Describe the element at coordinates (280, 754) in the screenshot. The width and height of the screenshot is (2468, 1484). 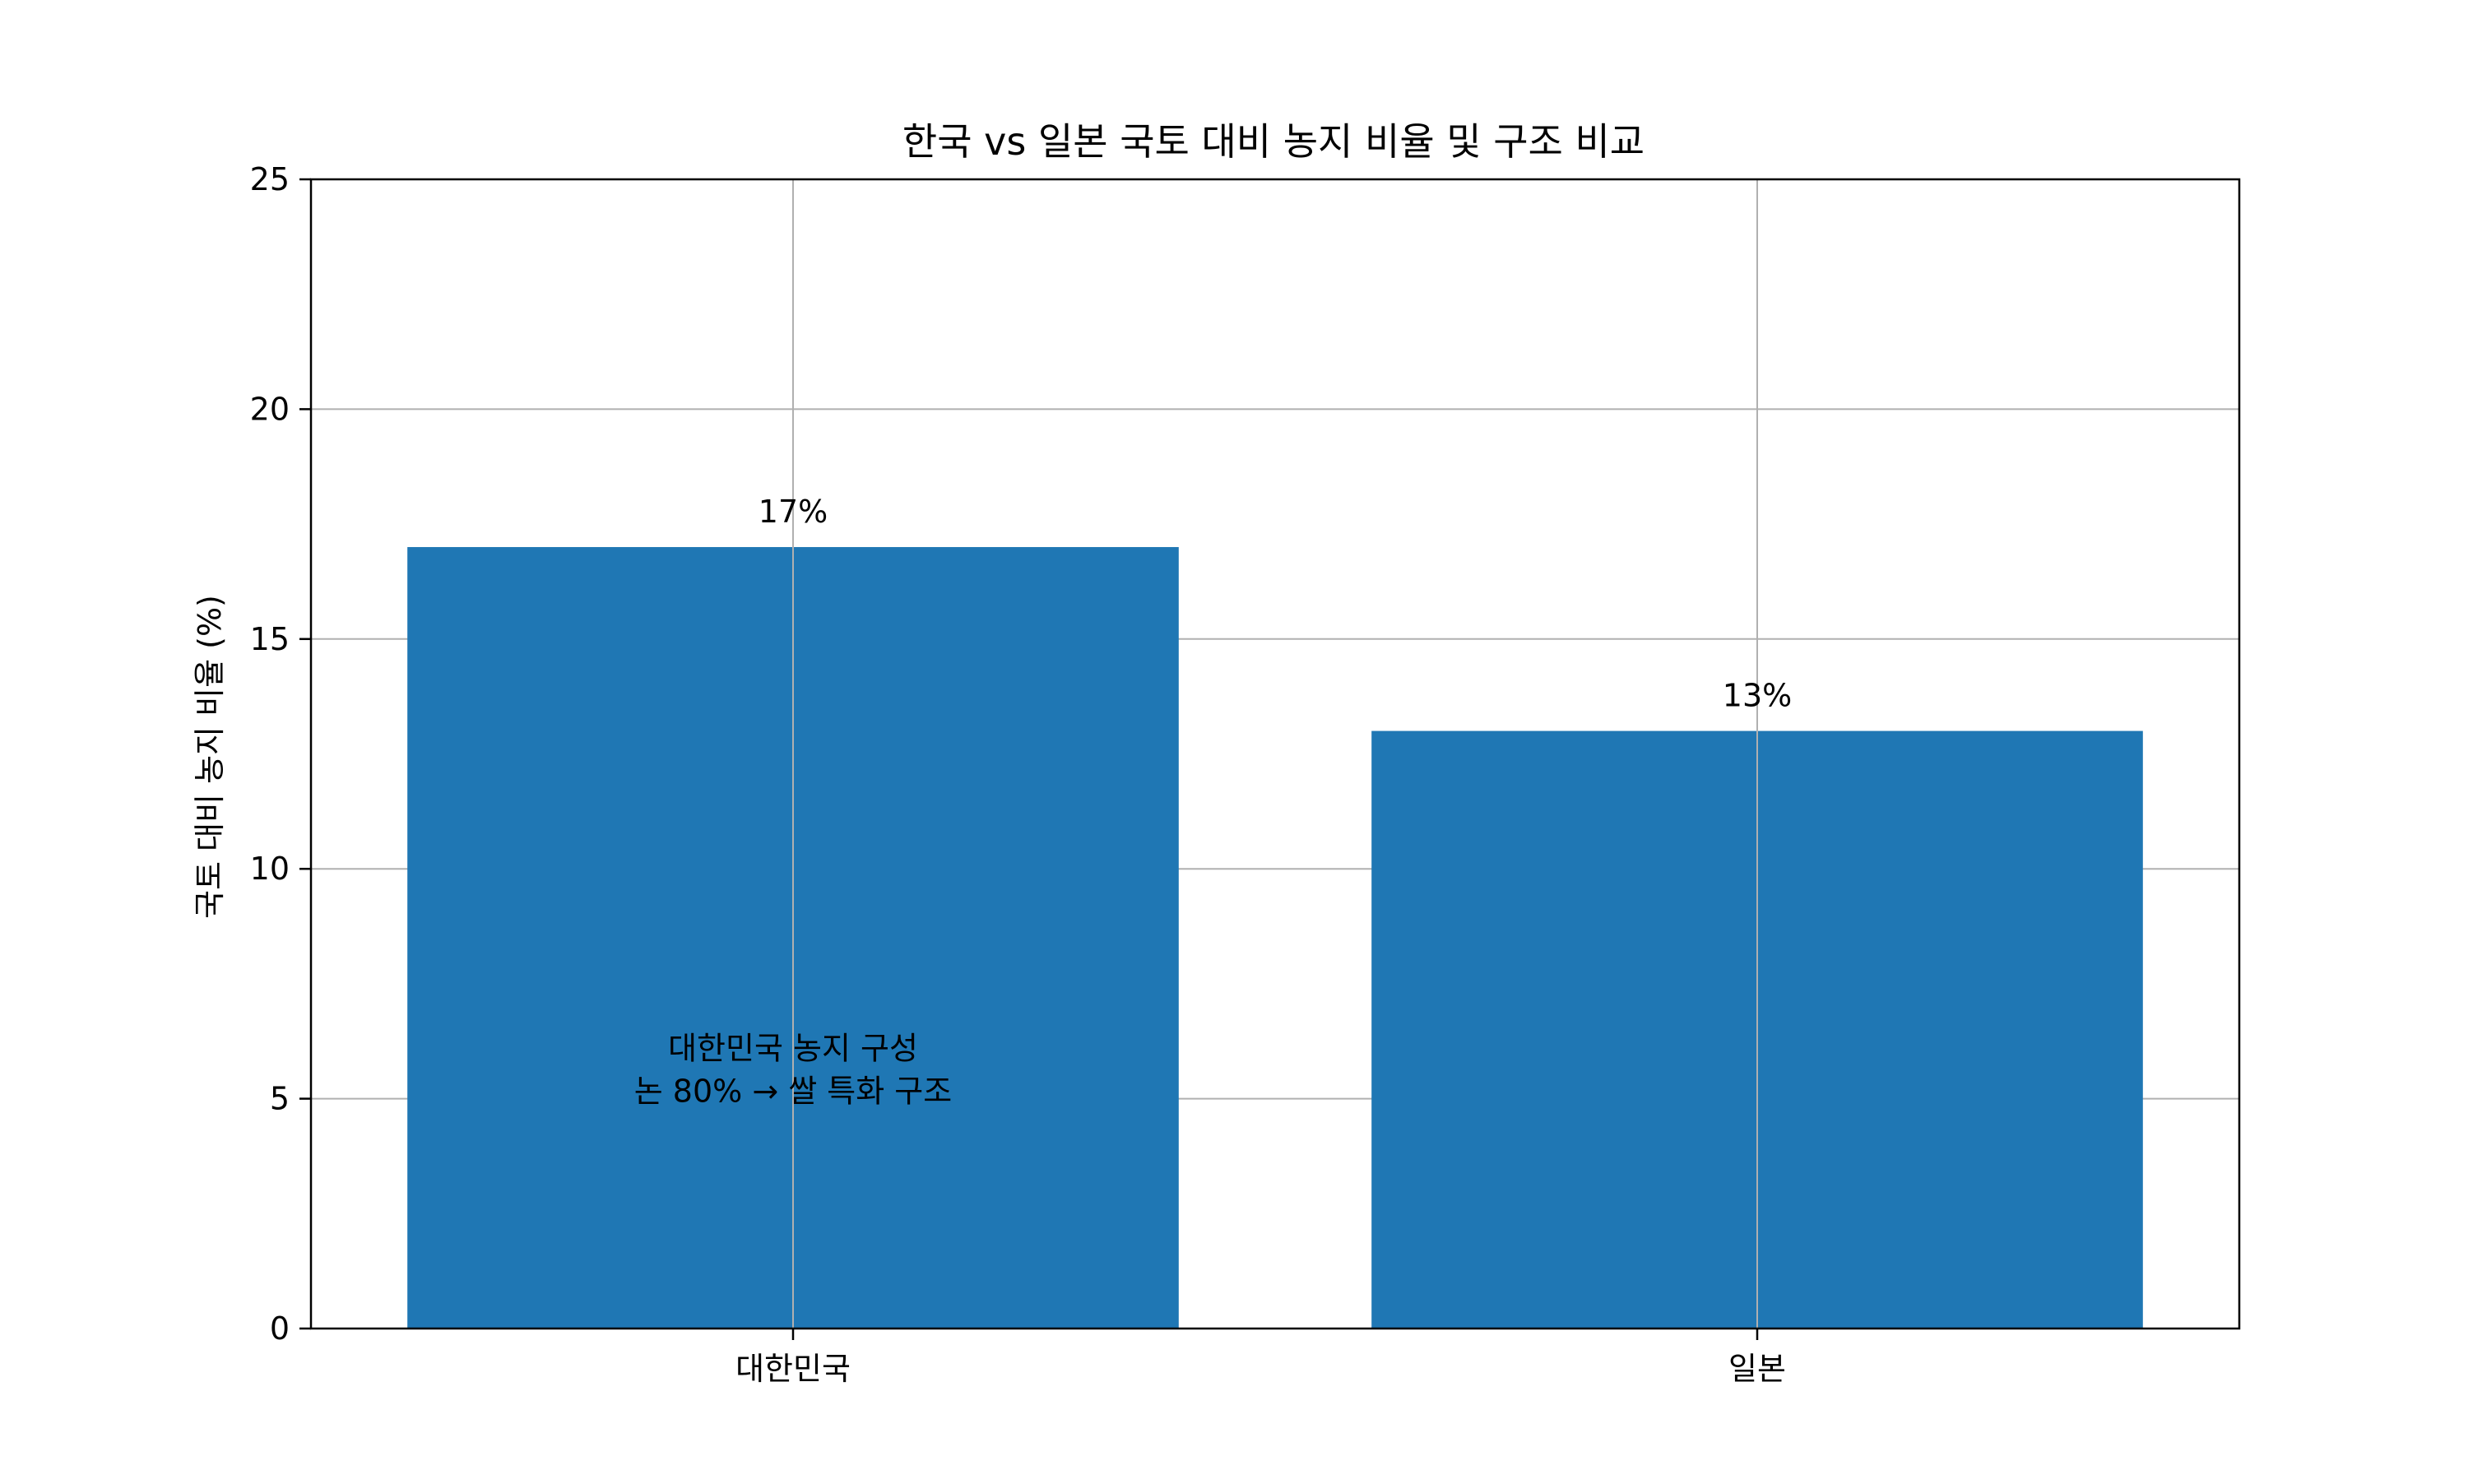
I see `y-axis-ticks: 0 5 10 15 20 25` at that location.